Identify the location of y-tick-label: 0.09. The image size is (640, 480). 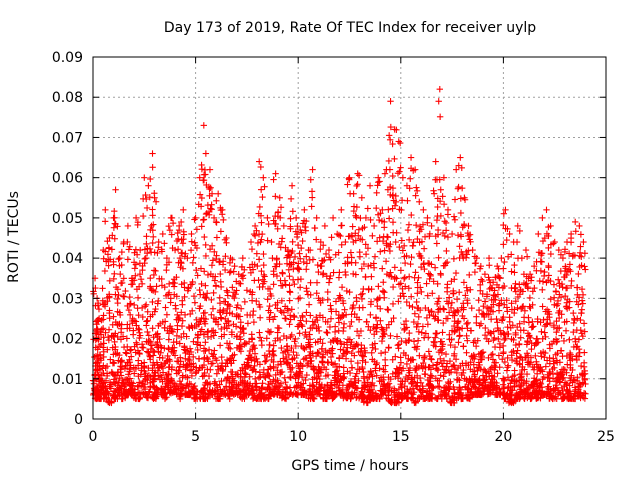
(67, 58).